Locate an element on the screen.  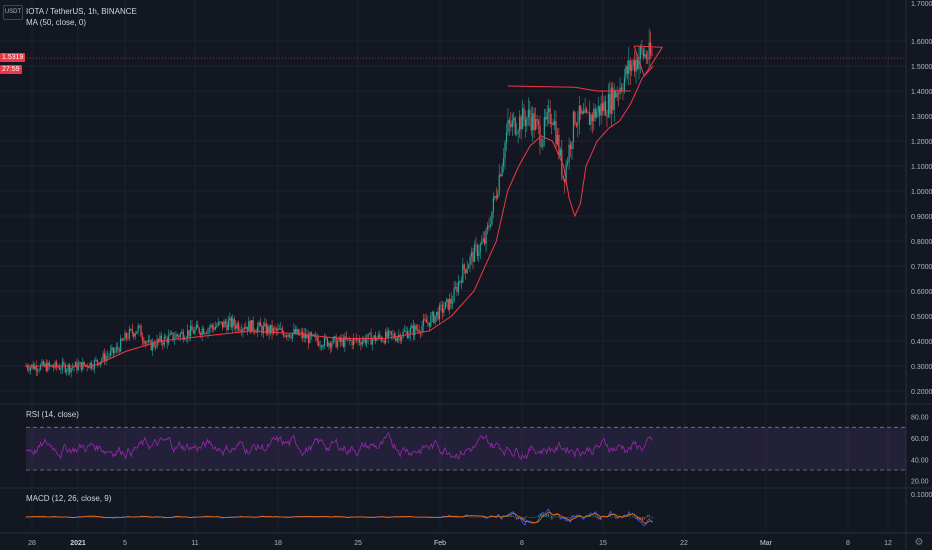
symbol-badge: USDT is located at coordinates (13, 12).